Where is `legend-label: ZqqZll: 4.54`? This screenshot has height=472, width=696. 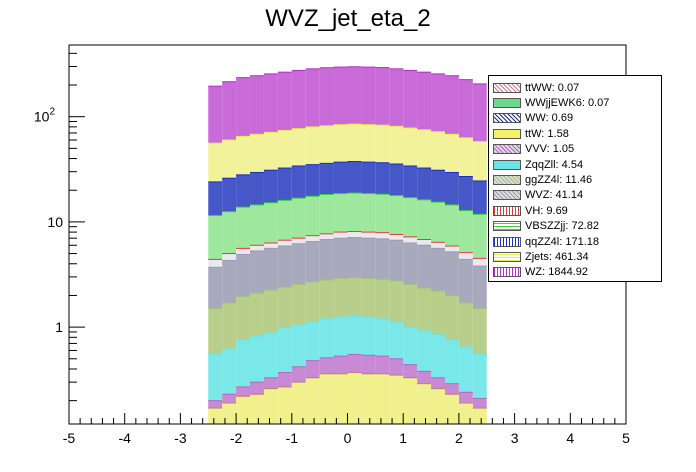
legend-label: ZqqZll: 4.54 is located at coordinates (554, 164).